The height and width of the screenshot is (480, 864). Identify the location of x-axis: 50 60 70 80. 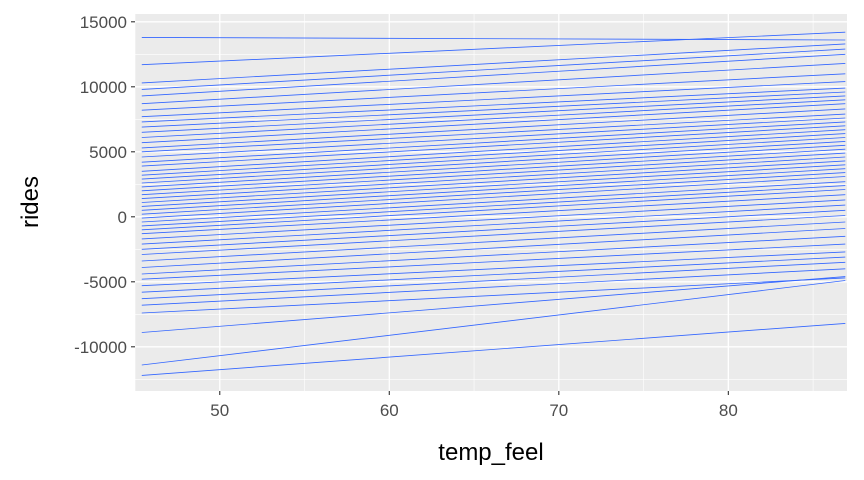
(474, 405).